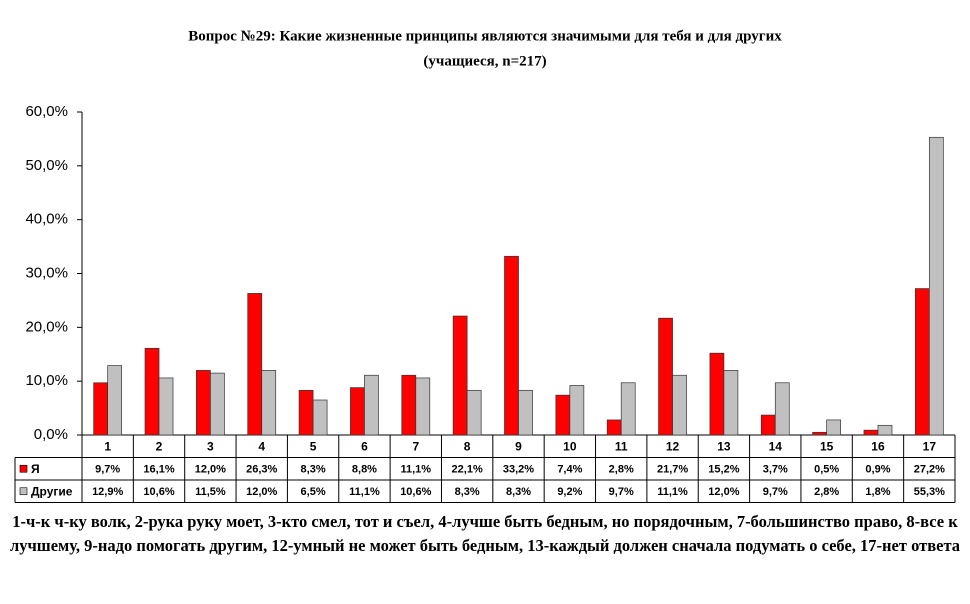  Describe the element at coordinates (210, 492) in the screenshot. I see `table-value: 11,5%` at that location.